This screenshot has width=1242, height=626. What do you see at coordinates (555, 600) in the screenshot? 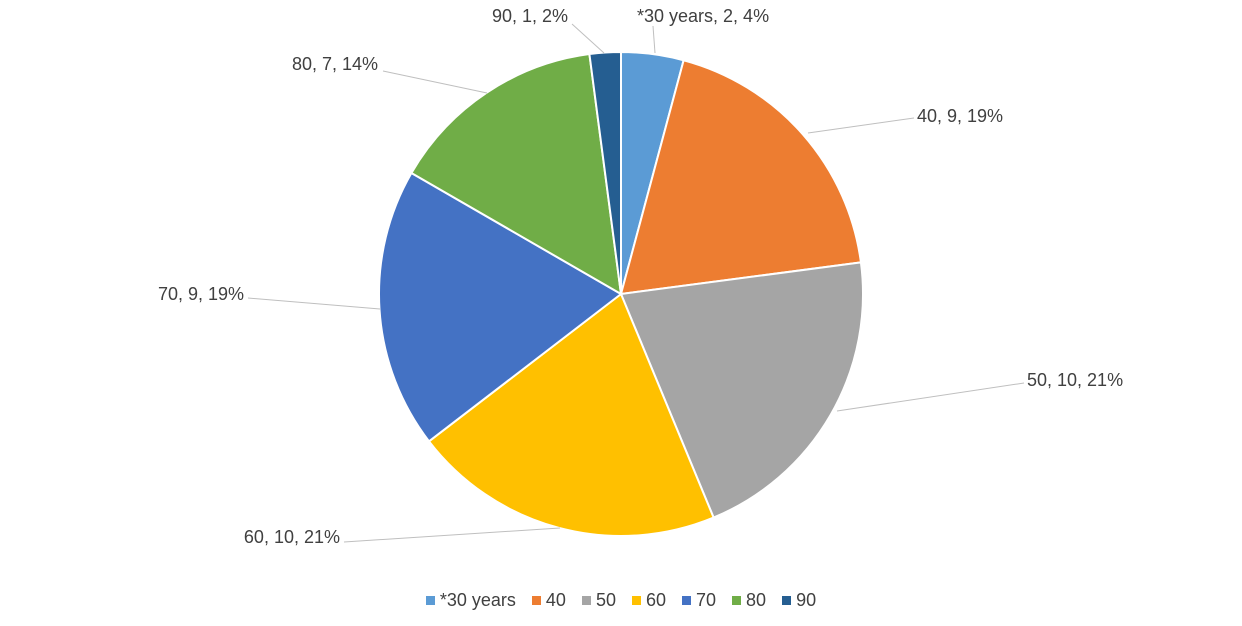
I see `legend-label-2: 40` at bounding box center [555, 600].